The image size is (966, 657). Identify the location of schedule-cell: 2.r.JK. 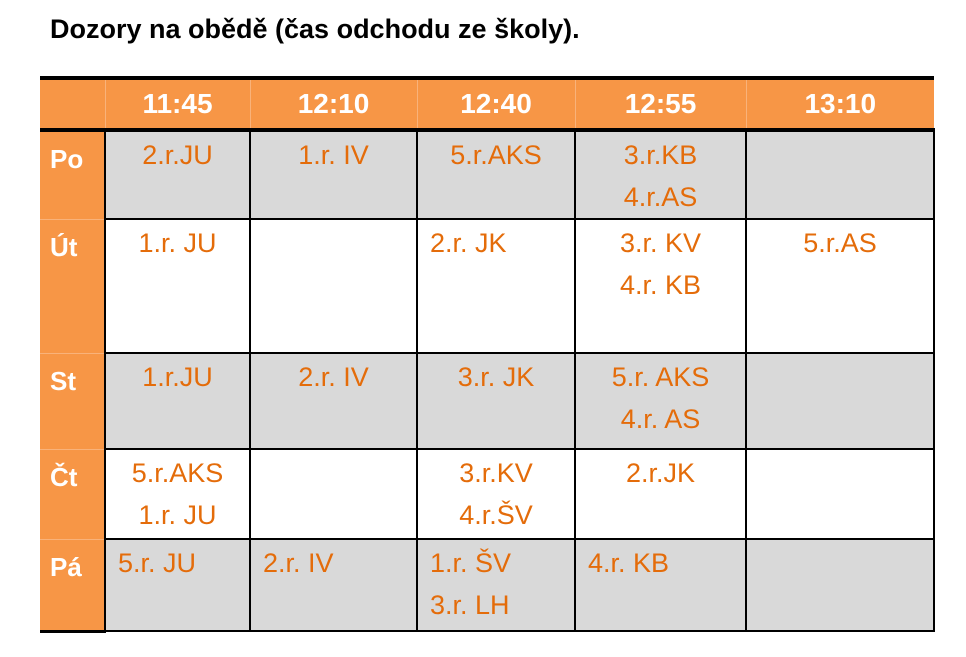
(660, 494).